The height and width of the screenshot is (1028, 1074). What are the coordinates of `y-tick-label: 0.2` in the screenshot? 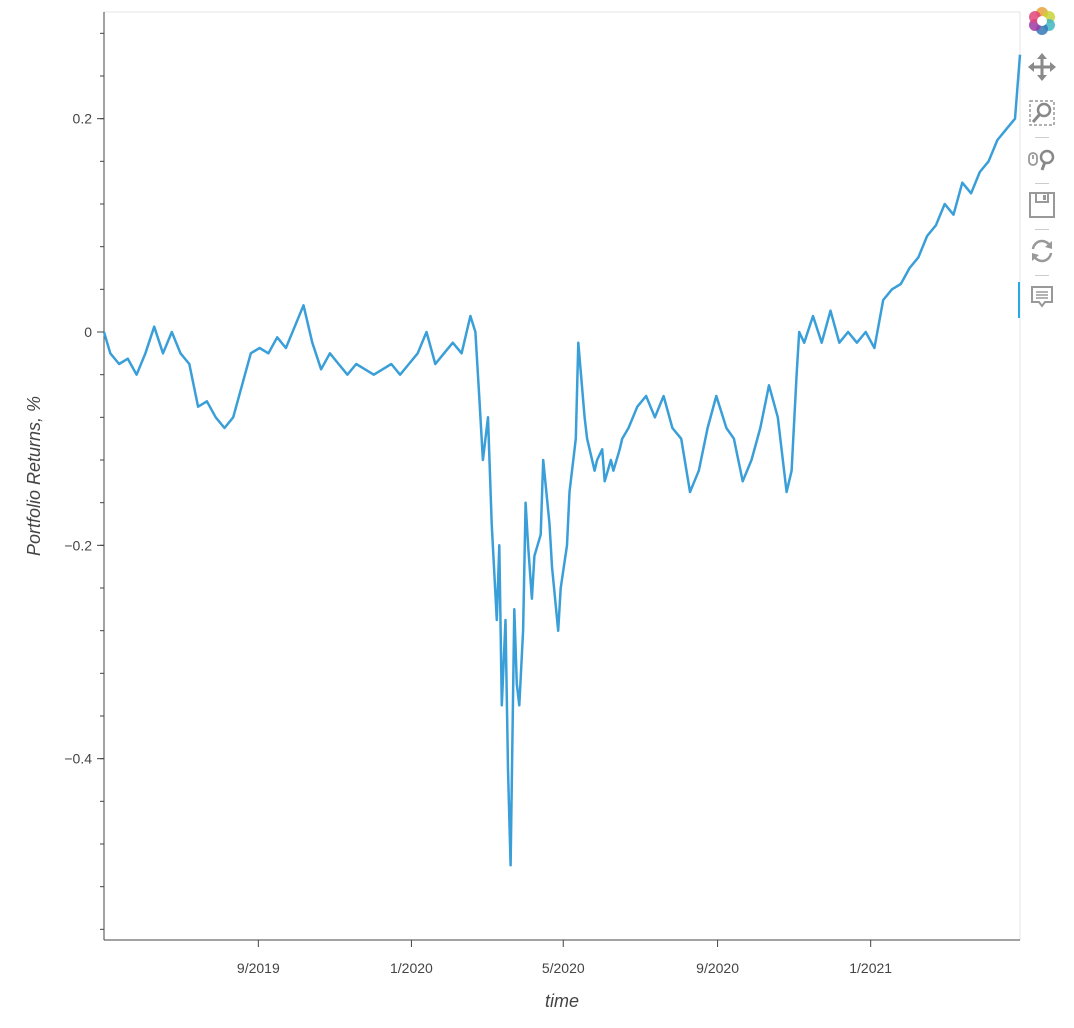 It's located at (83, 119).